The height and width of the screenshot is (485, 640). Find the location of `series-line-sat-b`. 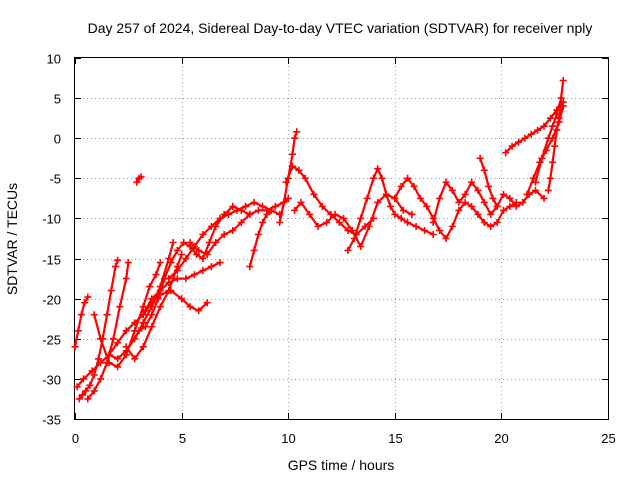

series-line-sat-b is located at coordinates (142, 338).